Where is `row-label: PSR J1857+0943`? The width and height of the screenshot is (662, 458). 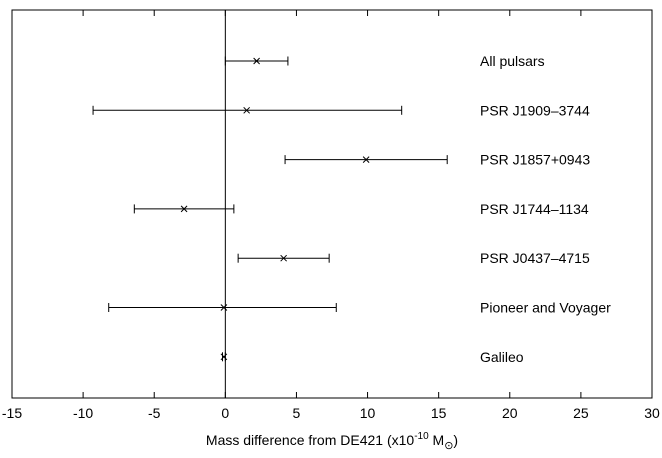 row-label: PSR J1857+0943 is located at coordinates (535, 160).